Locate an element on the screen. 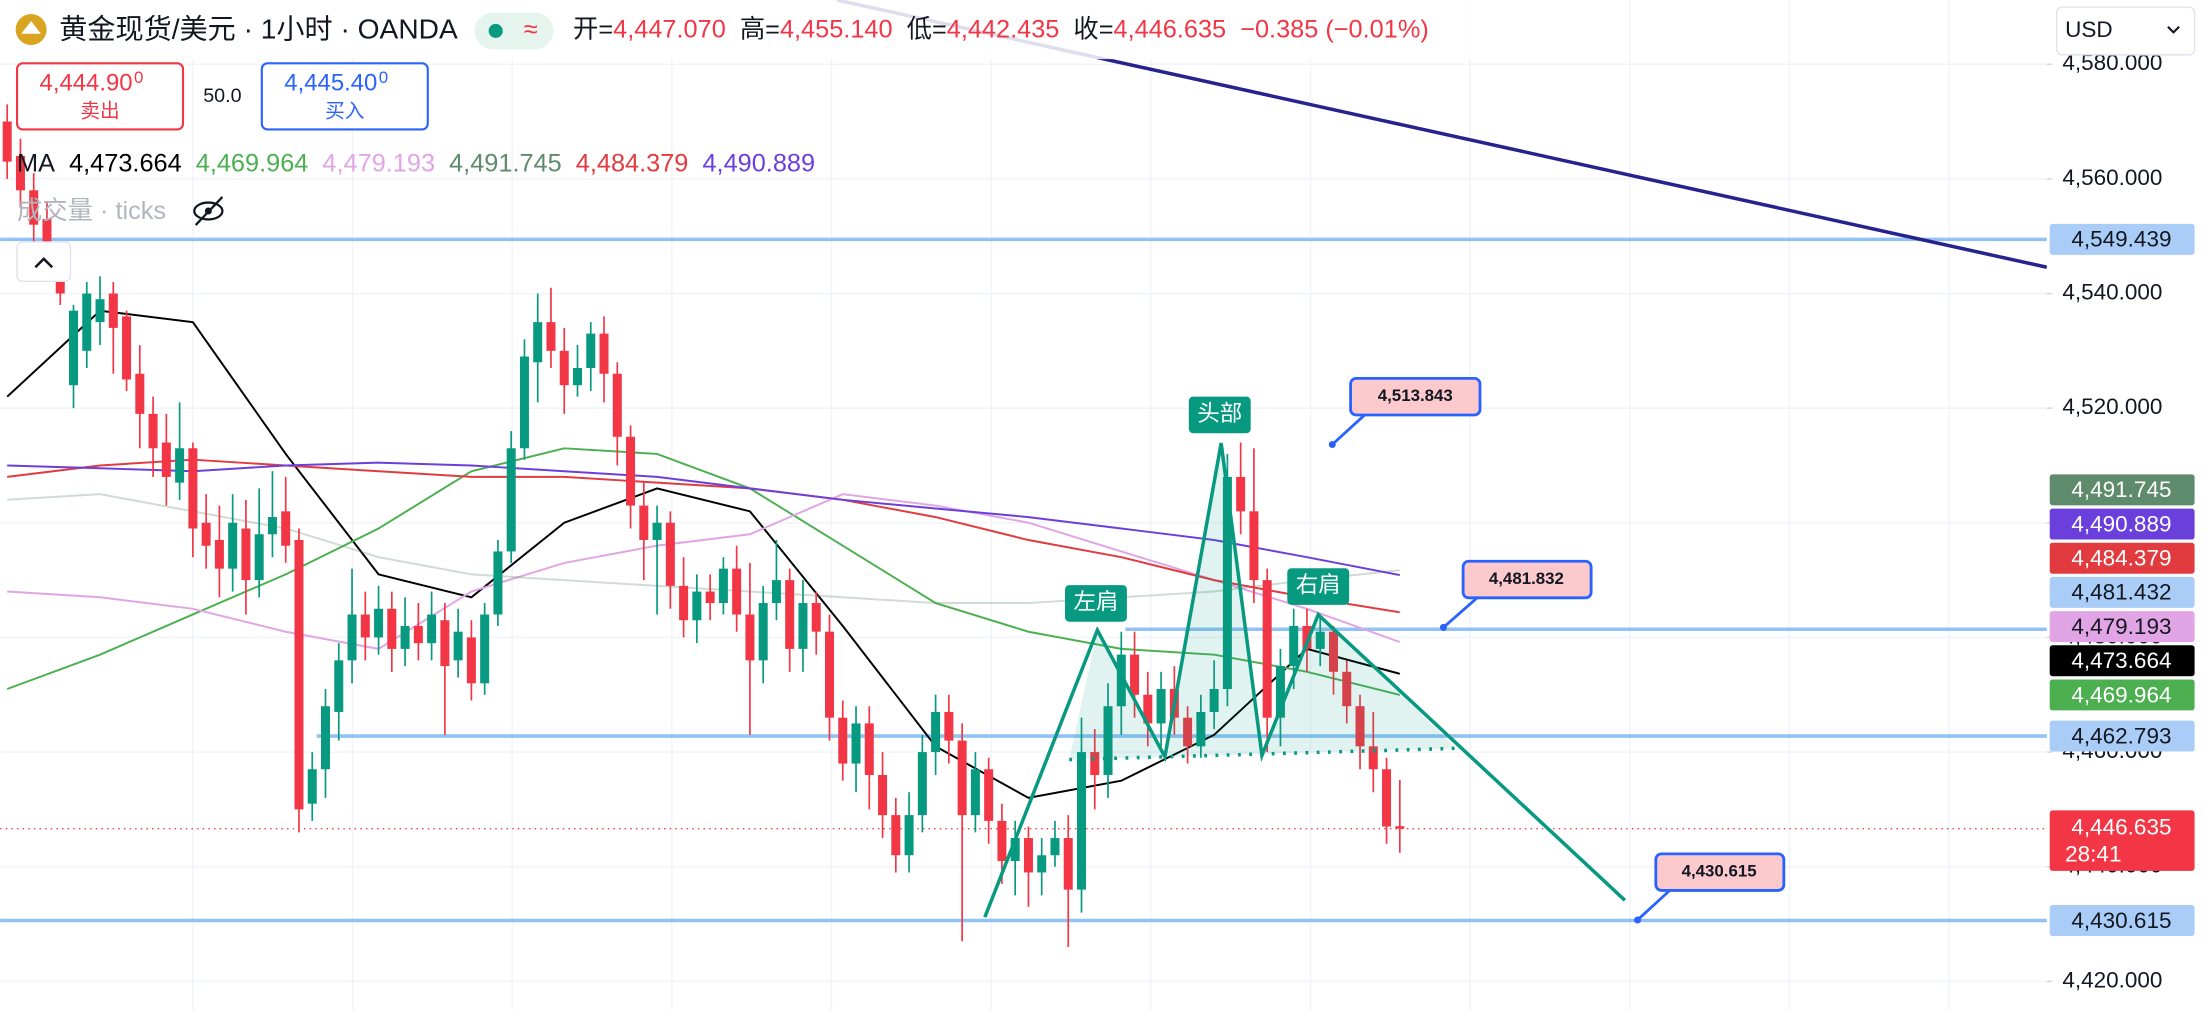 The image size is (2206, 1010). pattern-label: 头部 is located at coordinates (1219, 413).